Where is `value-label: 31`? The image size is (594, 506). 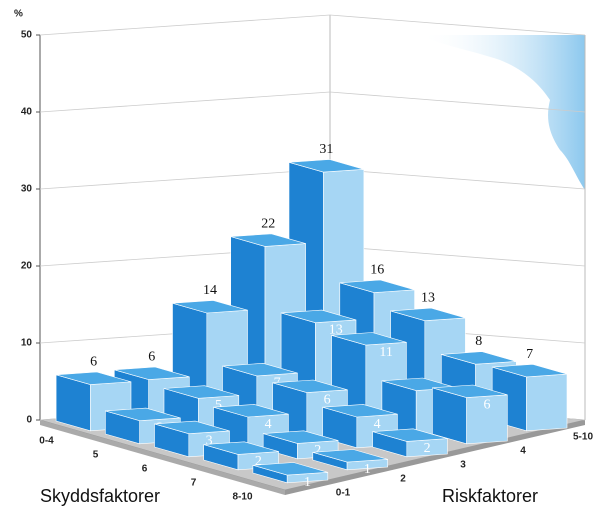
value-label: 31 is located at coordinates (326, 149).